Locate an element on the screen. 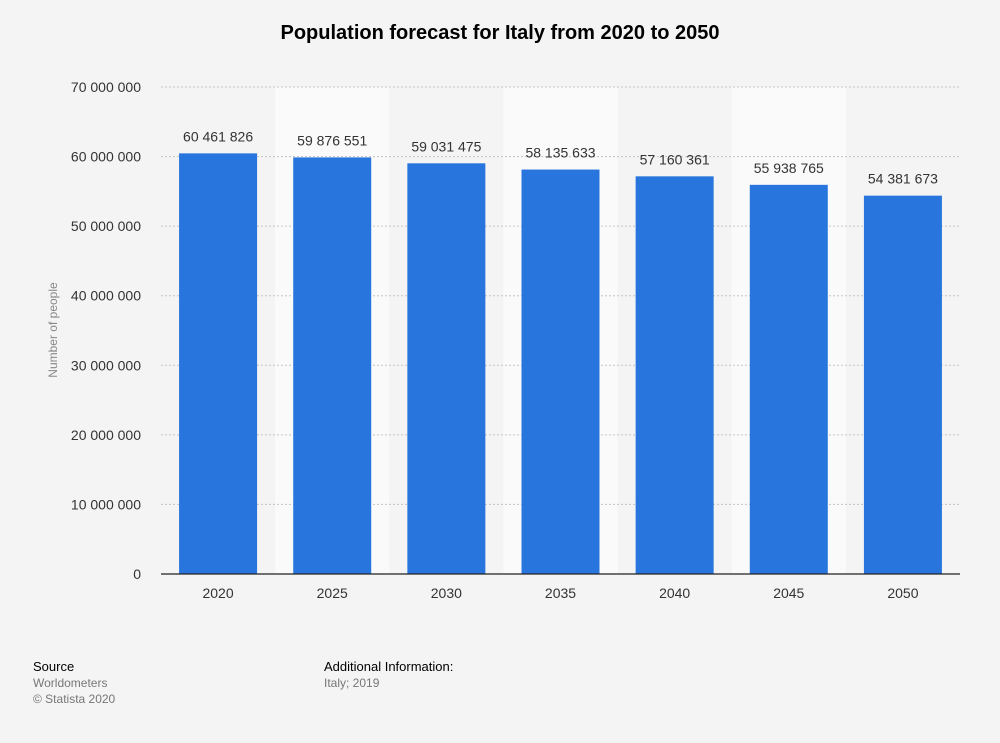 This screenshot has width=1000, height=743. y-tick-label: 50 000 000 is located at coordinates (106, 226).